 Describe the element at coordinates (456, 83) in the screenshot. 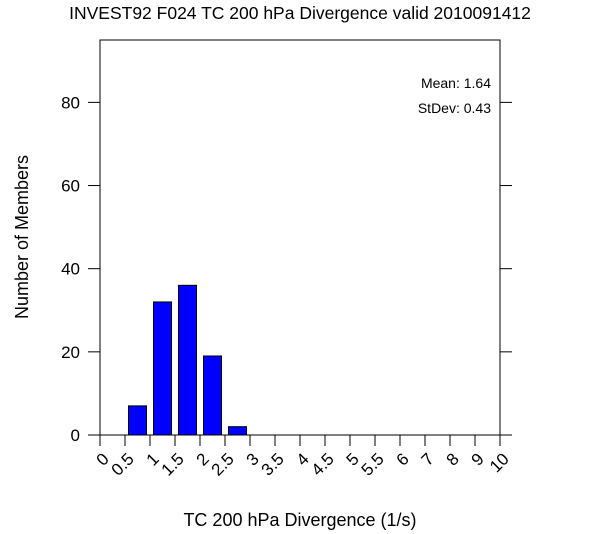

I see `mean-annotation: Mean: 1.64` at that location.